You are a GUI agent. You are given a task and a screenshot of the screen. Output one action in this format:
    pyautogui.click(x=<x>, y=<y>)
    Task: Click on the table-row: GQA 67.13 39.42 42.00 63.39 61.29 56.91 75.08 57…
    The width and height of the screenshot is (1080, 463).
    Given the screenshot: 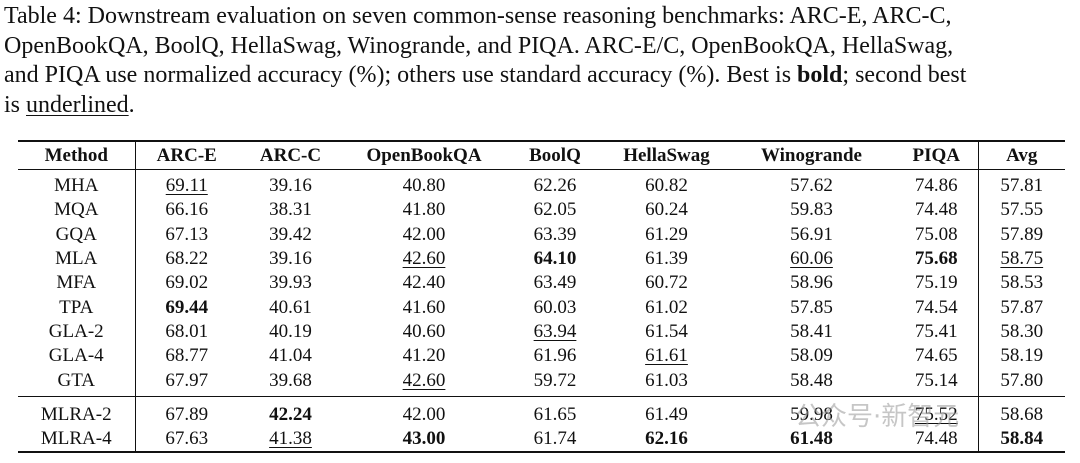 What is the action you would take?
    pyautogui.click(x=541, y=234)
    